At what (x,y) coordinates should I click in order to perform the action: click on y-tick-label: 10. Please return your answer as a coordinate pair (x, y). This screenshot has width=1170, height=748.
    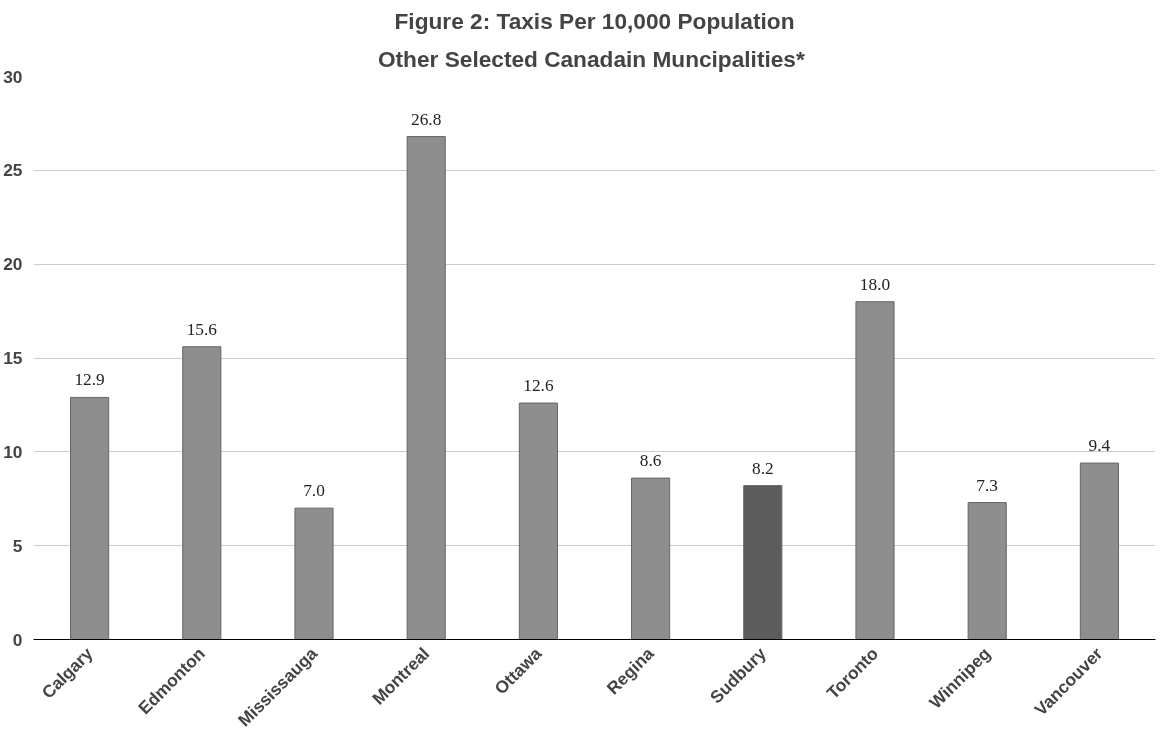
    Looking at the image, I should click on (13, 451).